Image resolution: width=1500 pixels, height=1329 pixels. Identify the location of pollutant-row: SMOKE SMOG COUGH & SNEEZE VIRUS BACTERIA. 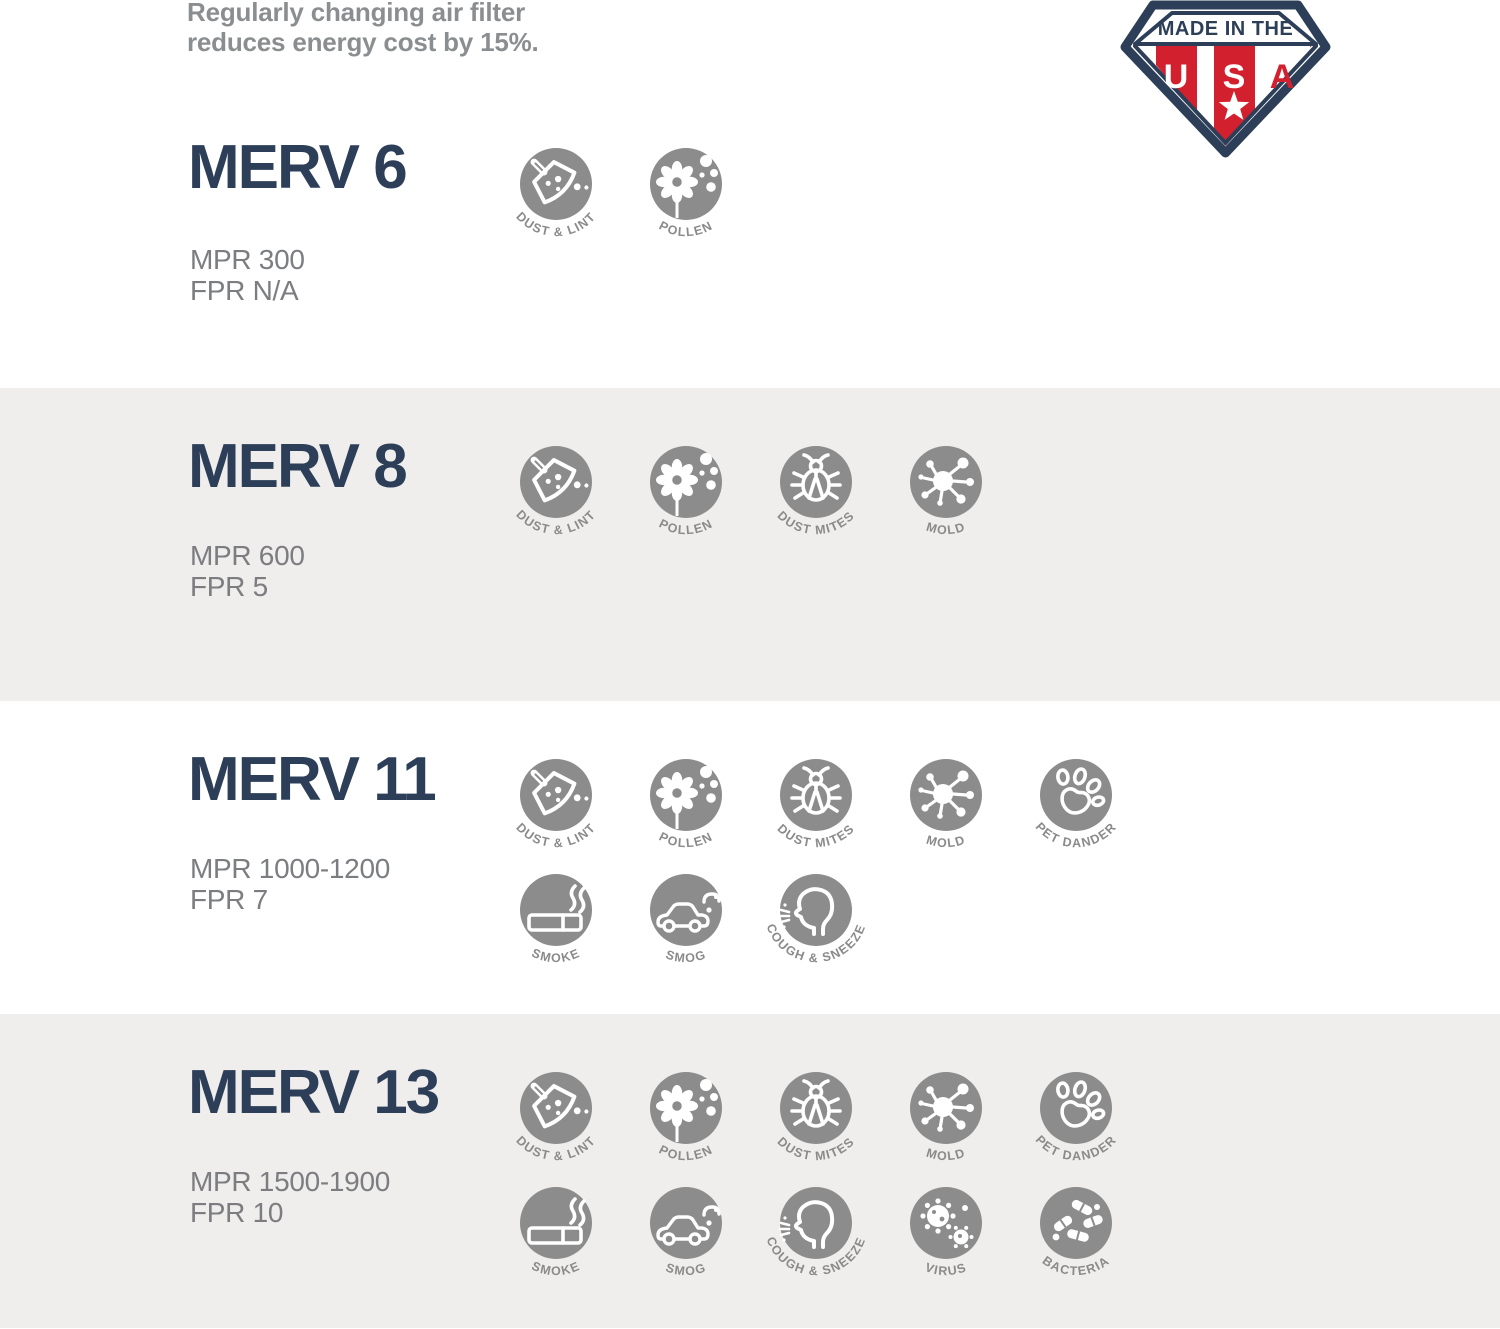
(816, 1231).